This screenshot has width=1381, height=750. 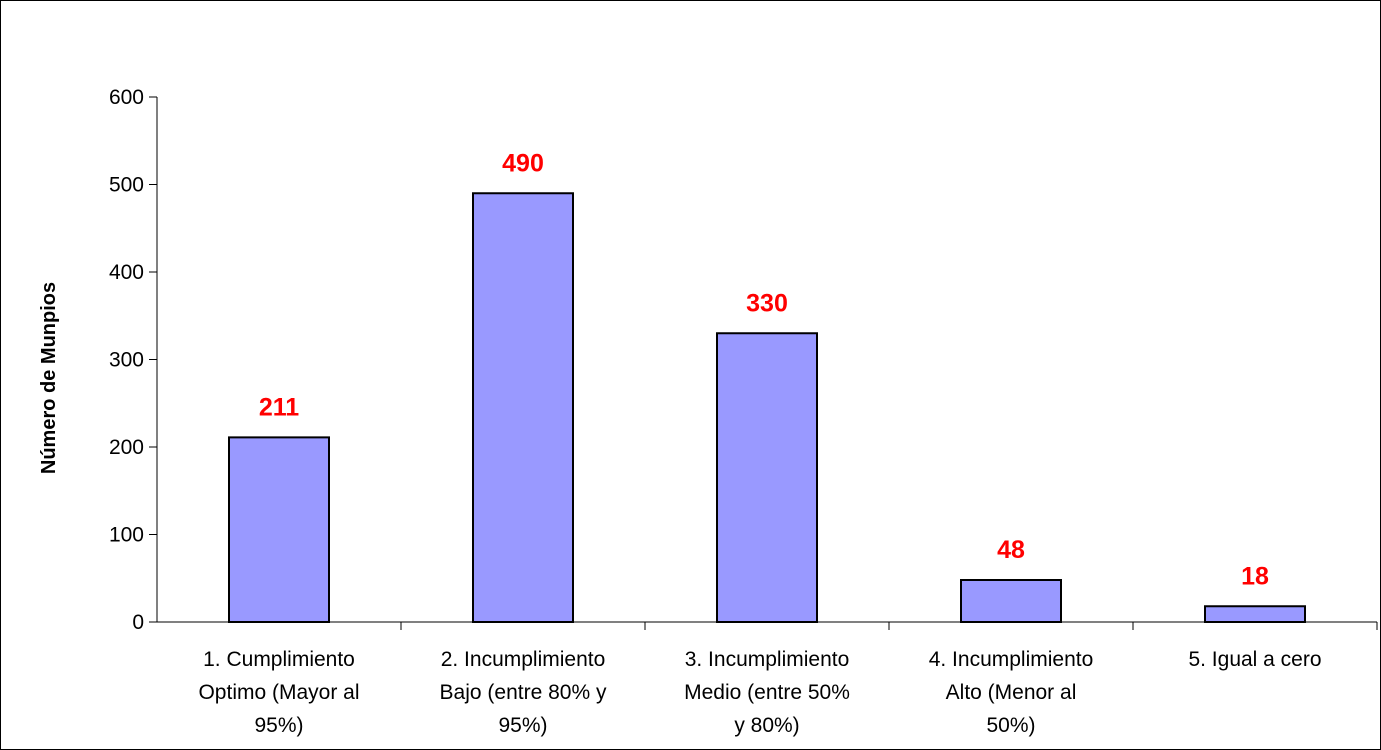 I want to click on category-label: 1. Cumplimiento Optimo (Mayor al 95%), so click(x=278, y=692).